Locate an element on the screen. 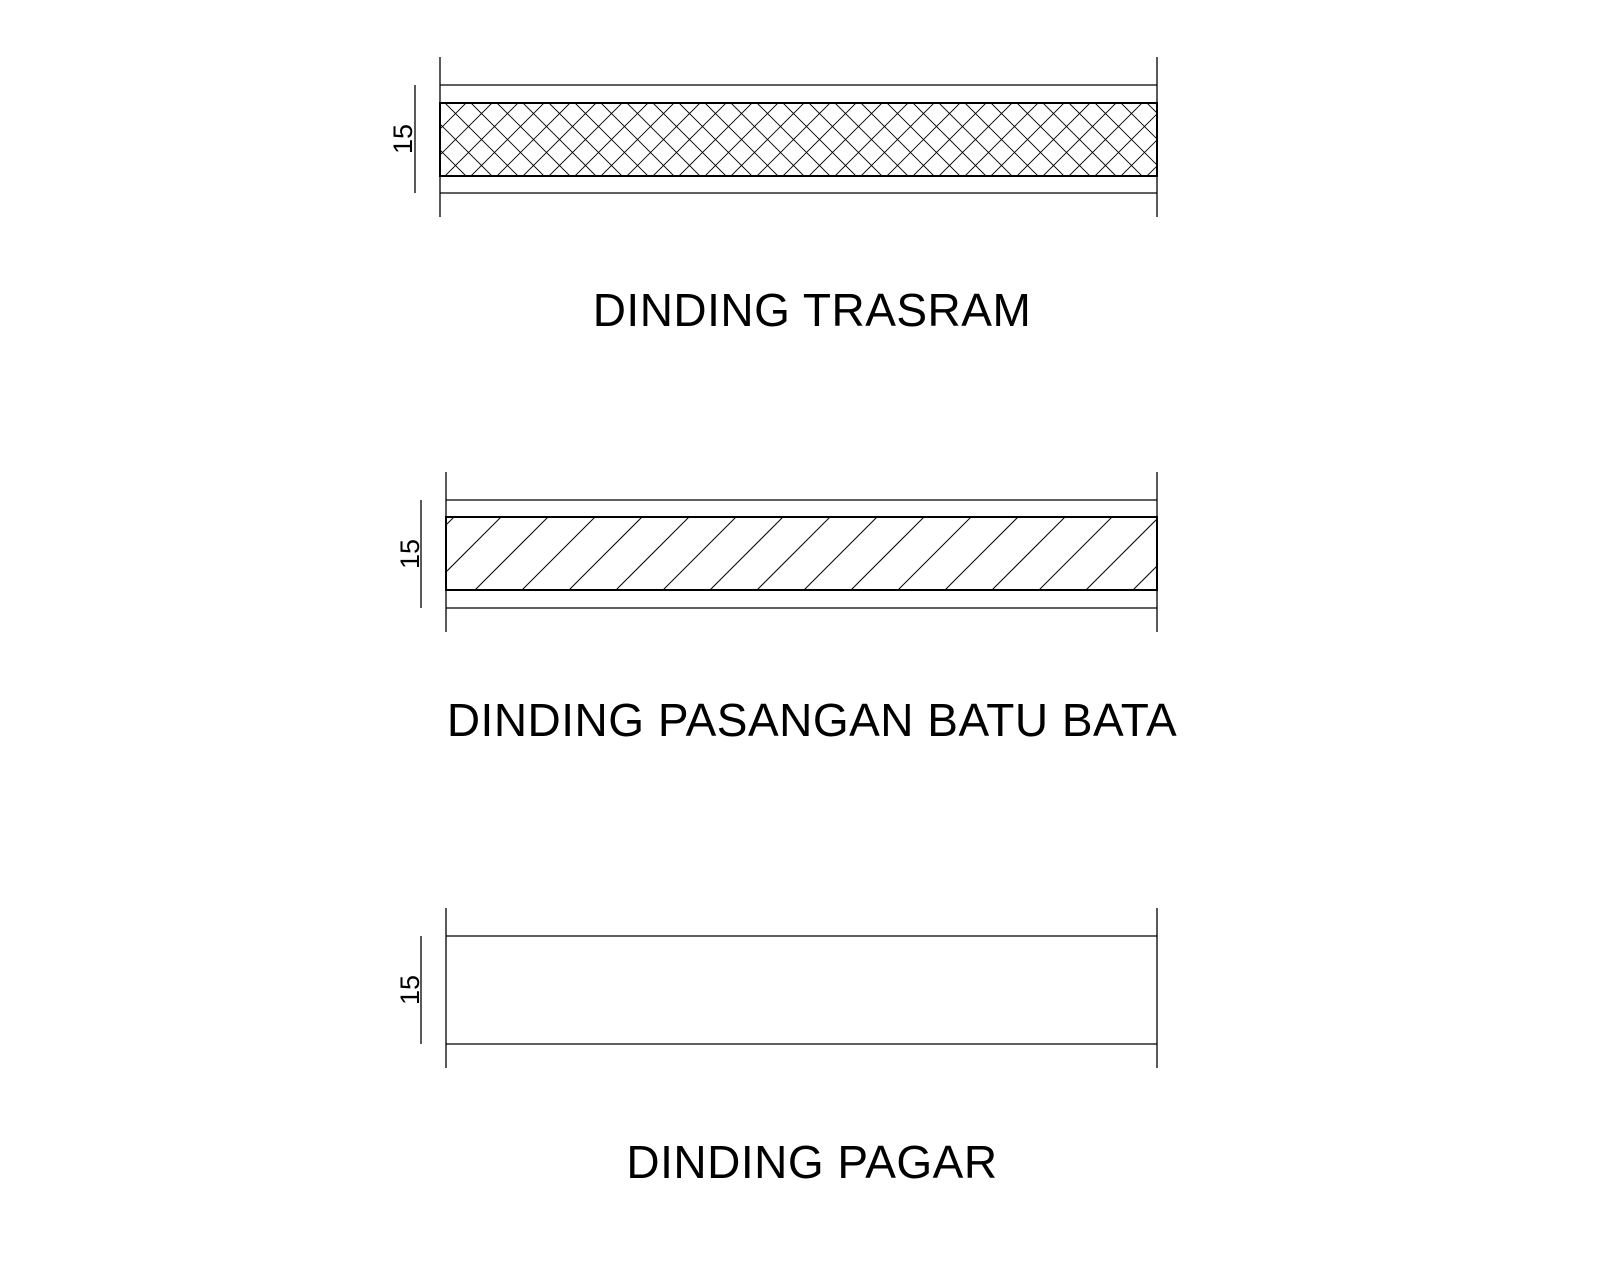  bata-diagonal-hatch is located at coordinates (873, 553).